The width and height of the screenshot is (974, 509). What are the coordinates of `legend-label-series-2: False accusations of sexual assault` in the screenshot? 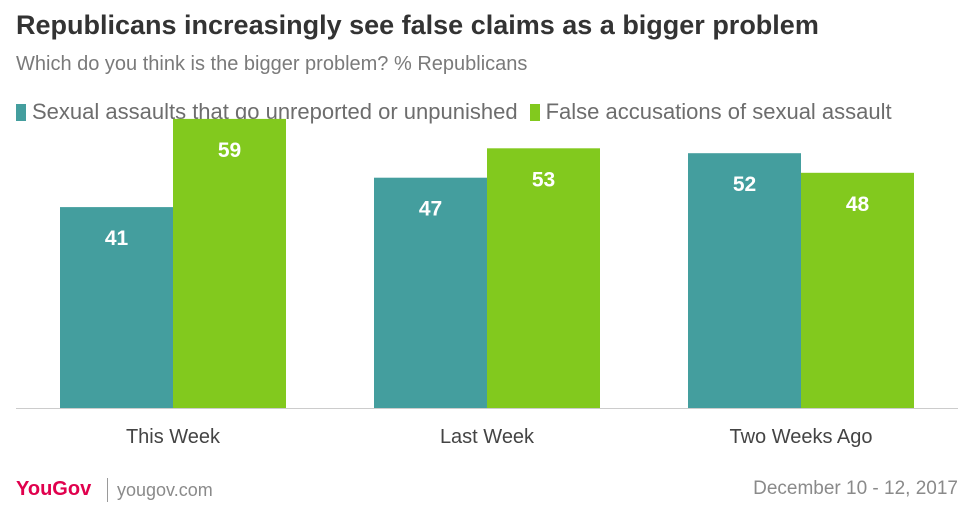 It's located at (718, 111).